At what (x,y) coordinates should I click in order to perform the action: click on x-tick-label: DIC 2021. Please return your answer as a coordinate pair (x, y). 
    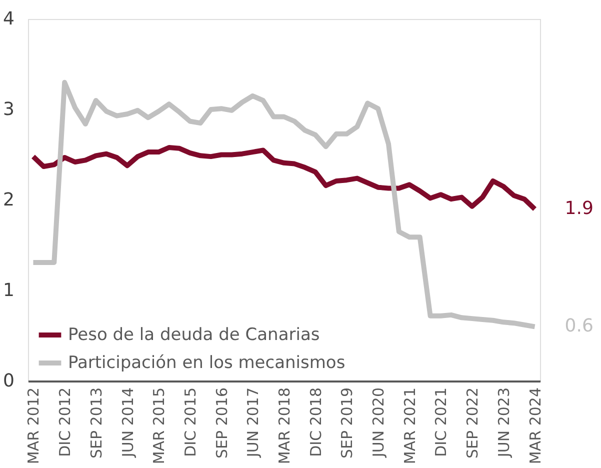
    Looking at the image, I should click on (441, 422).